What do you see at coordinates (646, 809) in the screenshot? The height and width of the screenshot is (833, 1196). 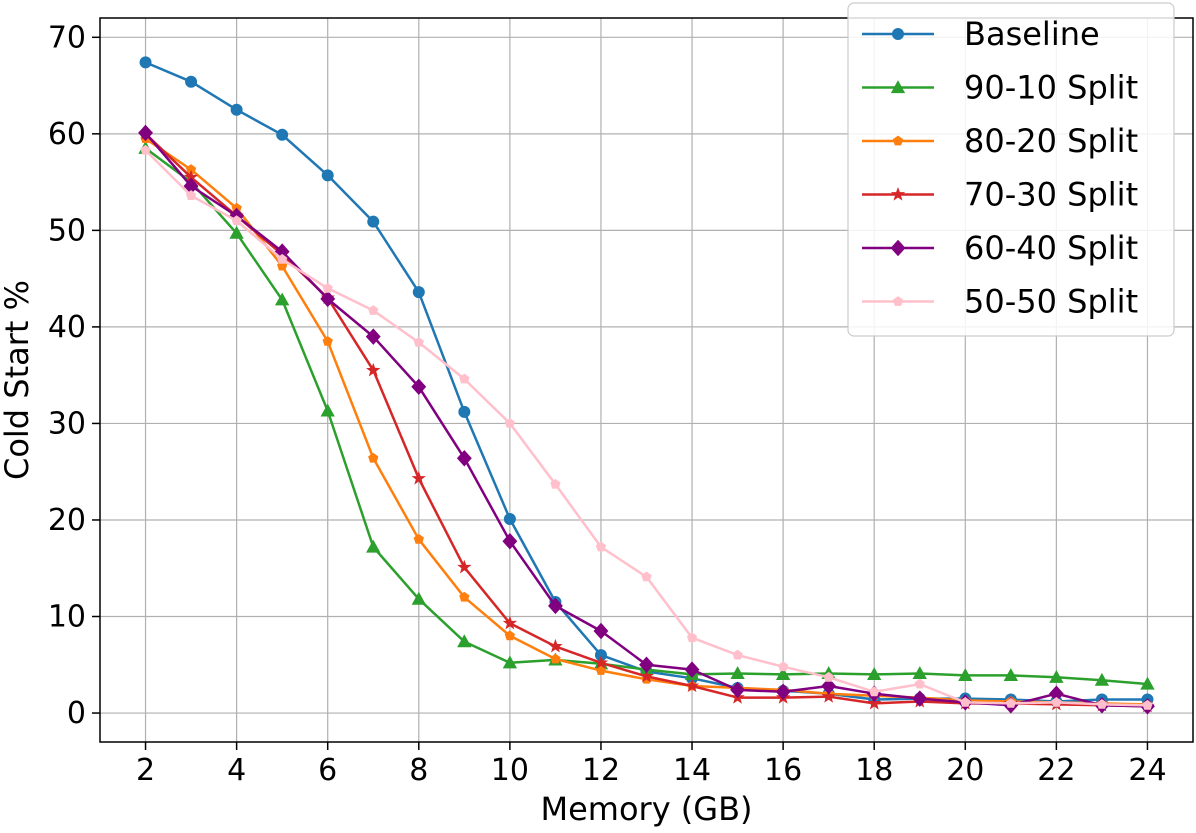 I see `x-axis-label: Memory (GB)` at bounding box center [646, 809].